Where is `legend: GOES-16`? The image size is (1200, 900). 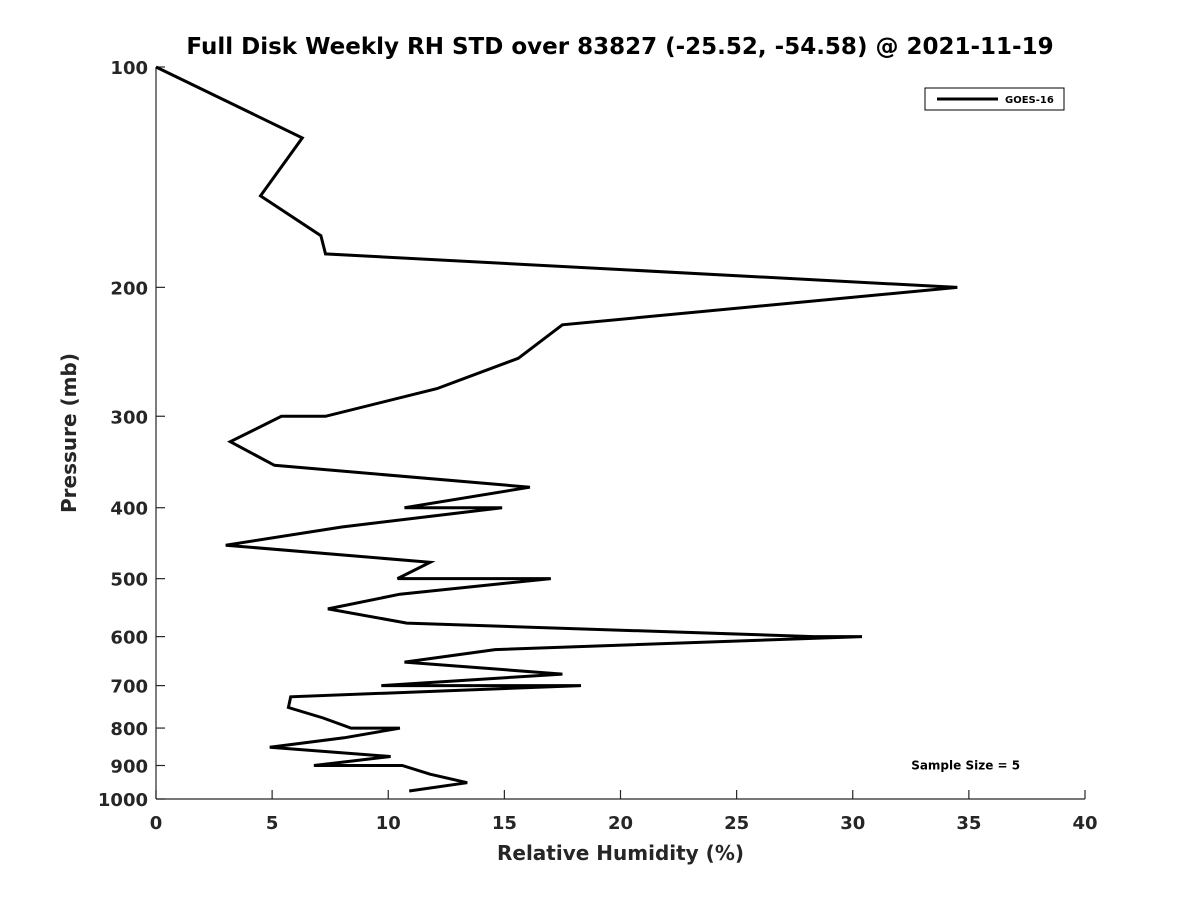
legend: GOES-16 is located at coordinates (994, 99).